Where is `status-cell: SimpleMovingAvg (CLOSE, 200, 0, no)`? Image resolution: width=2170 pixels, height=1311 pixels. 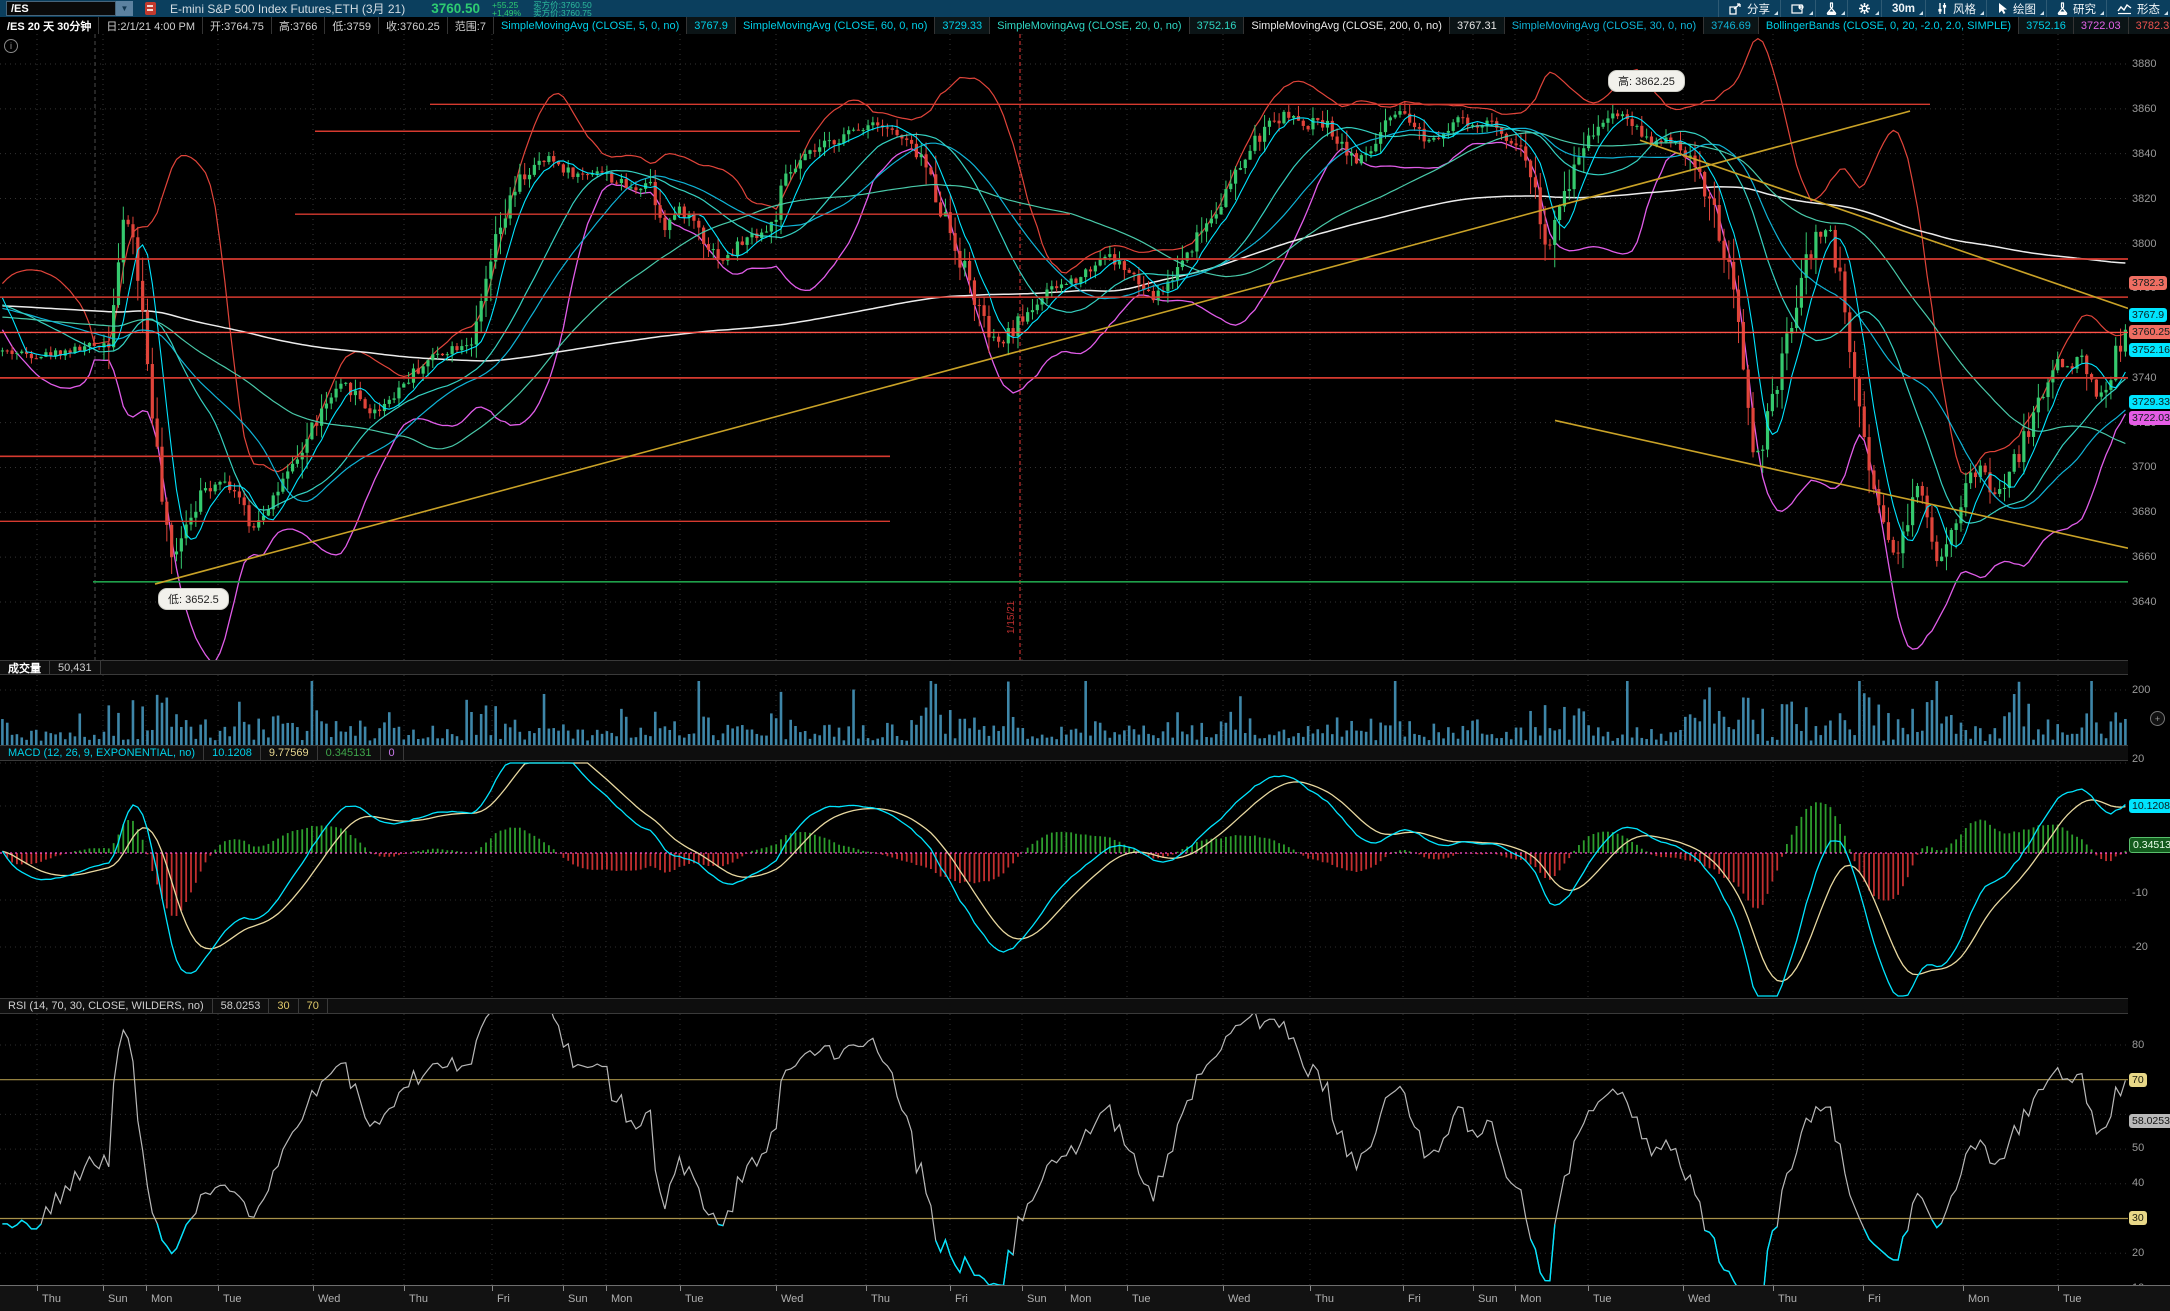
status-cell: SimpleMovingAvg (CLOSE, 200, 0, no) is located at coordinates (1347, 25).